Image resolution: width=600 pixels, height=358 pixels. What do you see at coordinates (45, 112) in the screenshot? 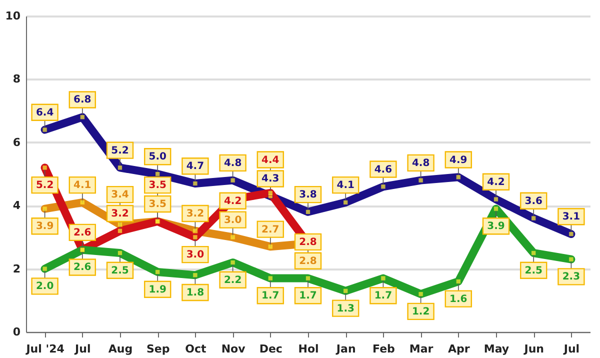
I see `data-label: 6.4` at bounding box center [45, 112].